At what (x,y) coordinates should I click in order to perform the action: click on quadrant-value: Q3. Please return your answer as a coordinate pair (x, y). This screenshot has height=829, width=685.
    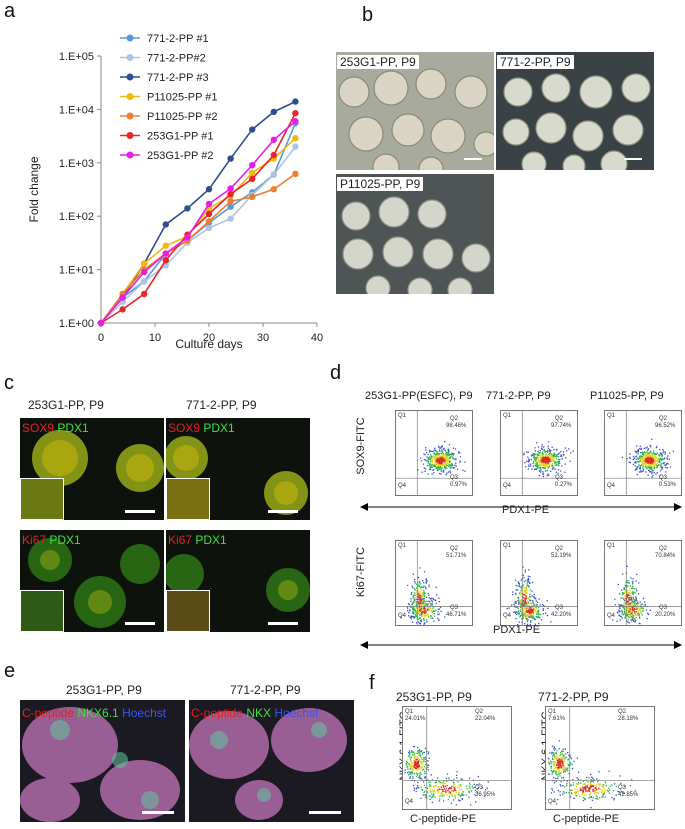
    Looking at the image, I should click on (559, 608).